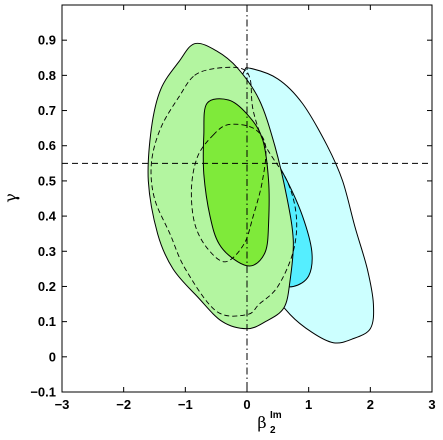 The width and height of the screenshot is (443, 440). Describe the element at coordinates (10, 198) in the screenshot. I see `y-axis-label: γ` at that location.